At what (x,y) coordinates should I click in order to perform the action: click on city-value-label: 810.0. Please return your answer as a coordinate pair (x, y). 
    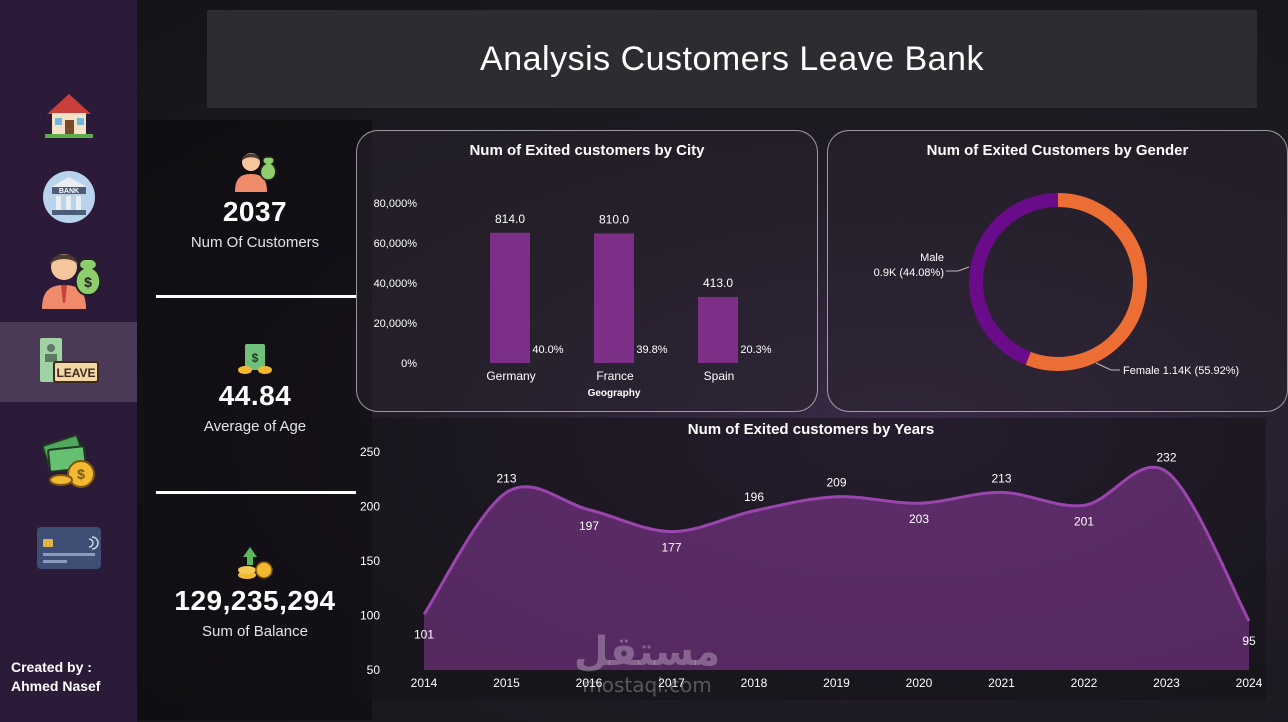
    Looking at the image, I should click on (614, 219).